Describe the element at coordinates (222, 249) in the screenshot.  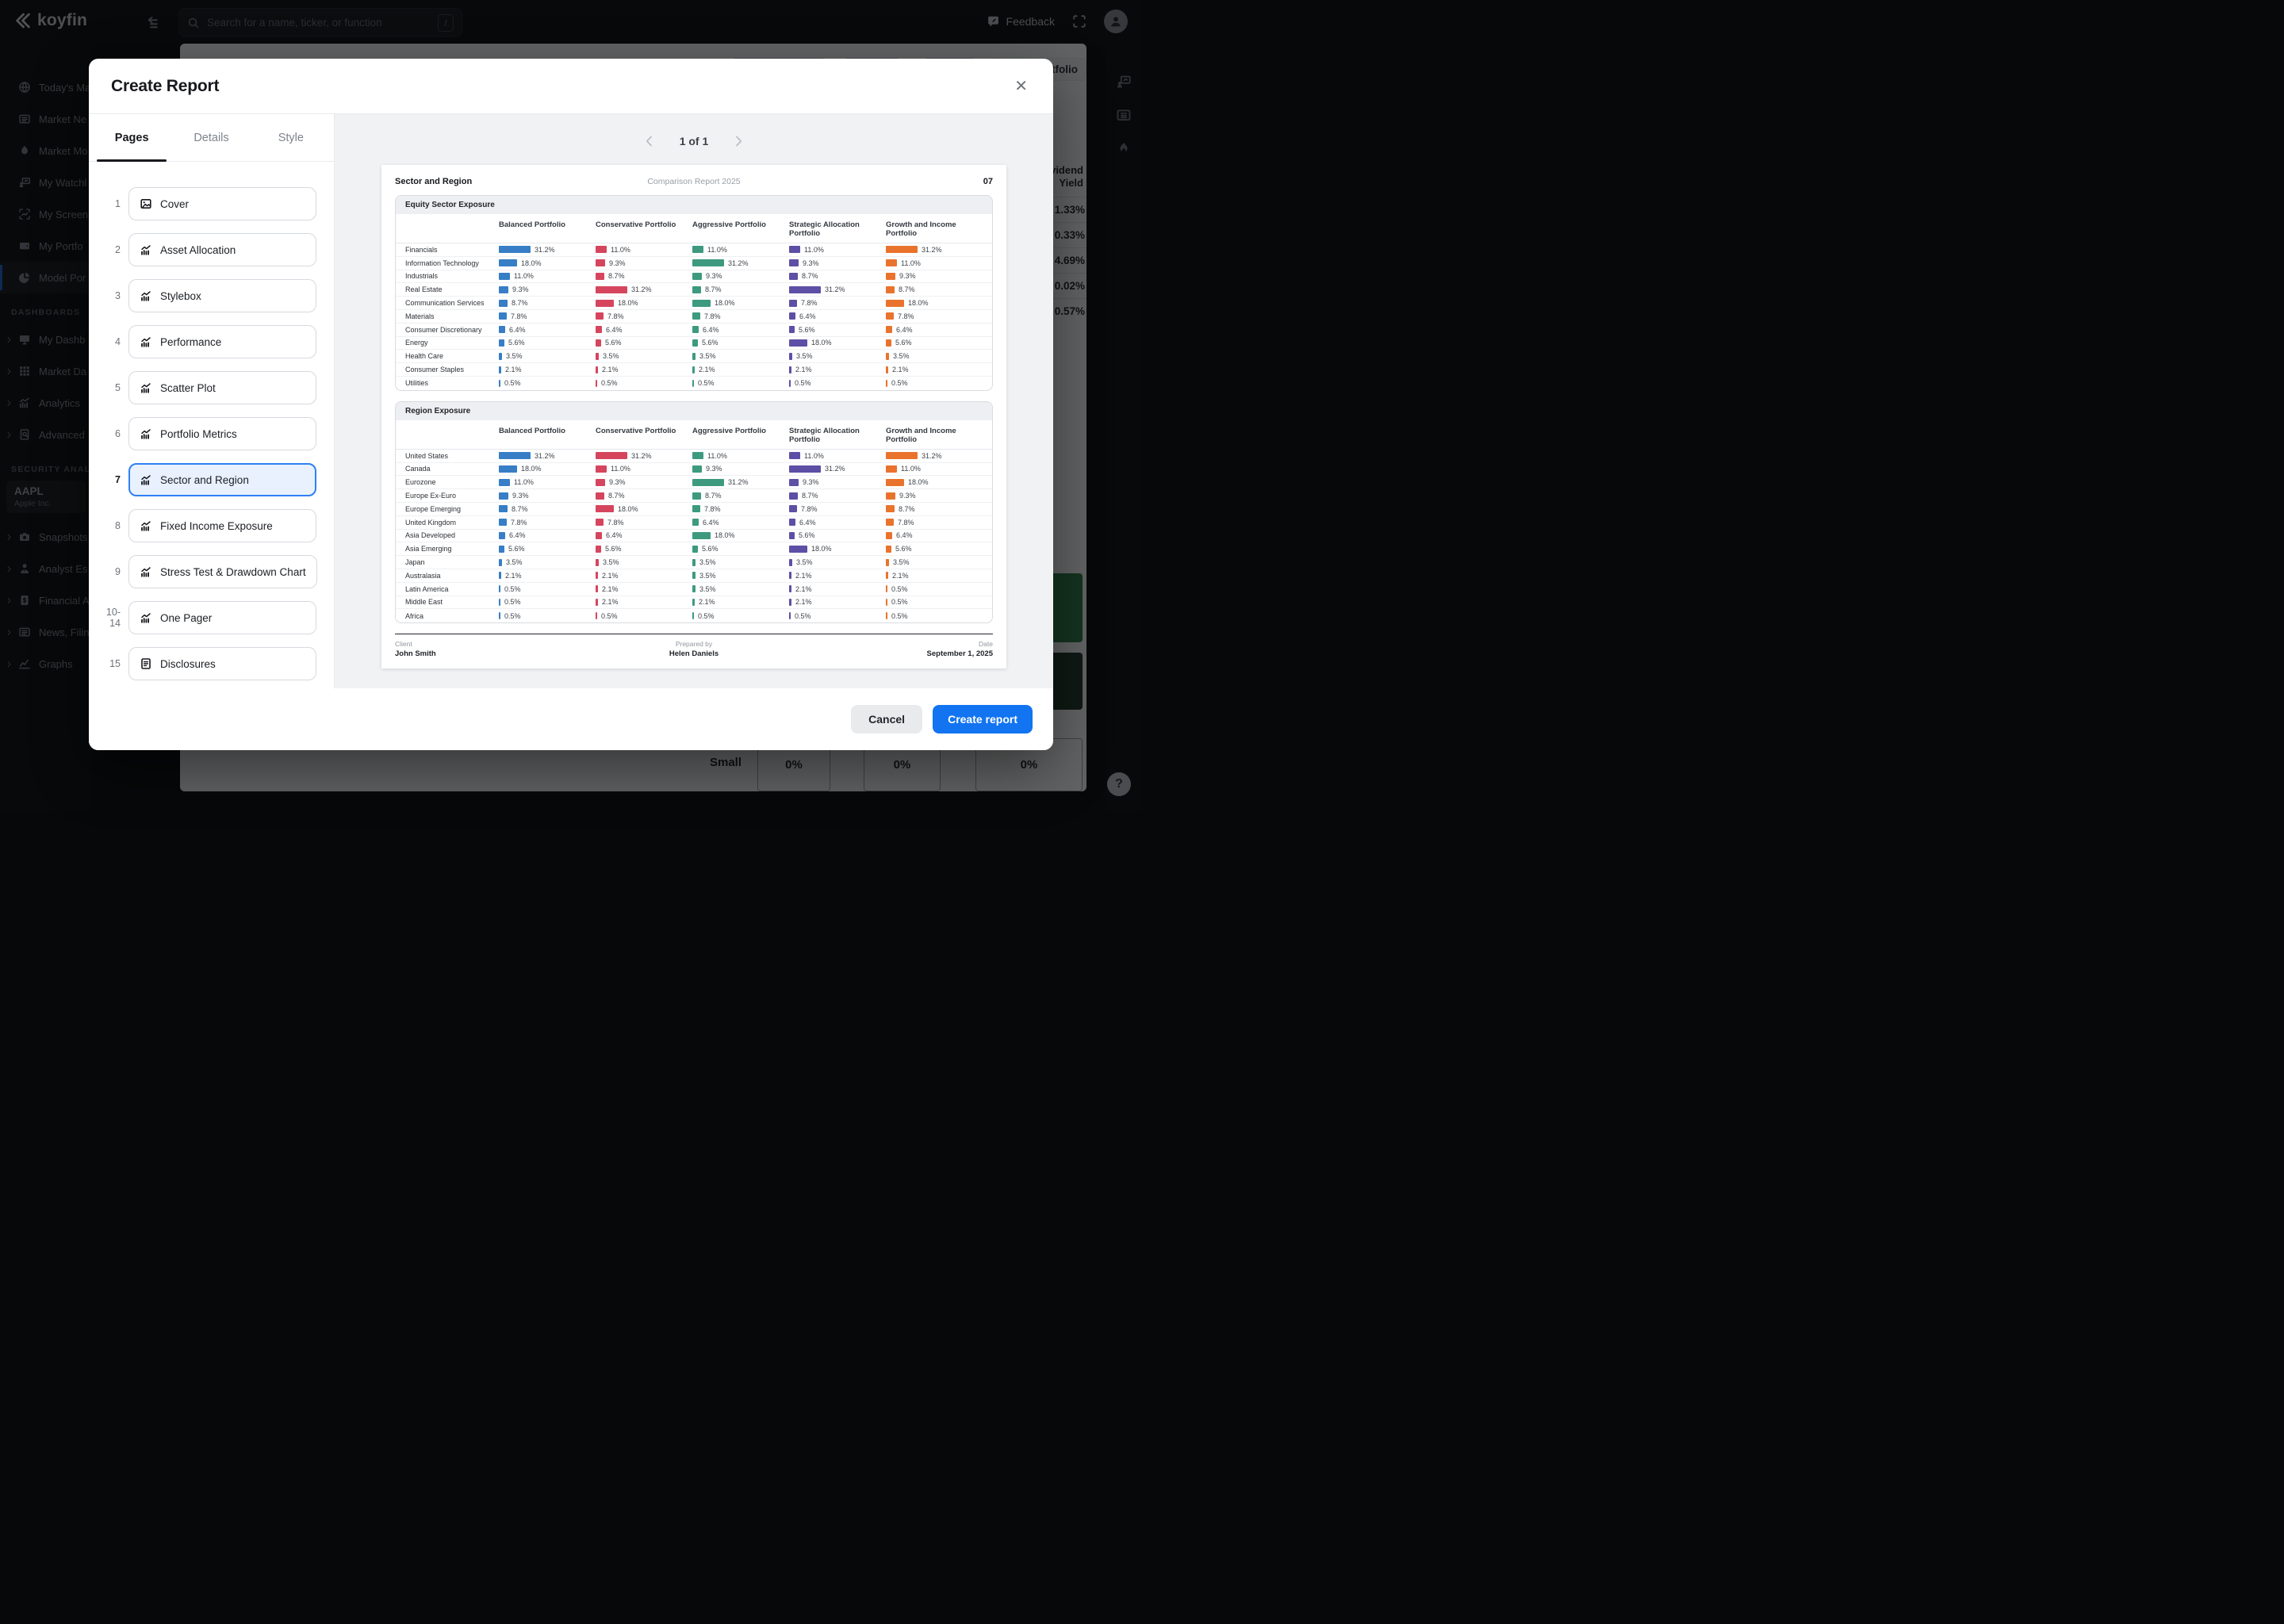
I see `page-item-asset-allocation: Asset Allocation` at that location.